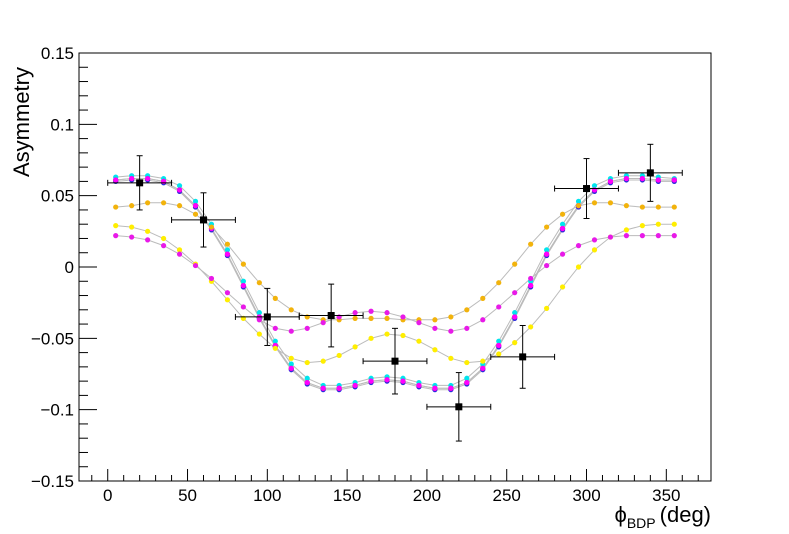  What do you see at coordinates (621, 514) in the screenshot?
I see `x-axis-symbol: ϕ` at bounding box center [621, 514].